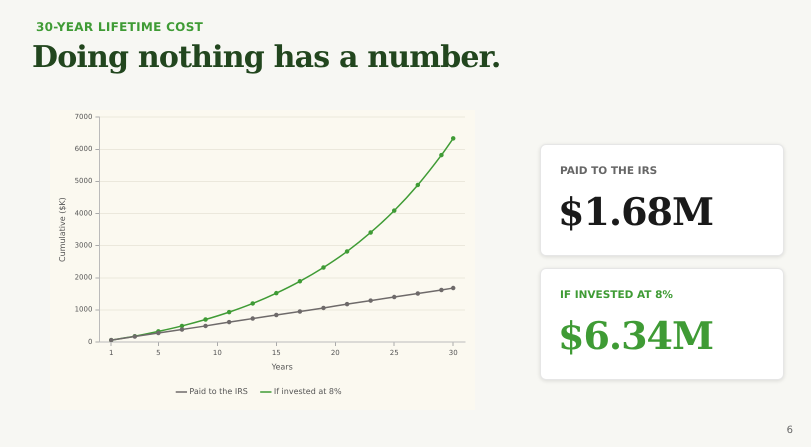 The width and height of the screenshot is (811, 447). I want to click on chart-title: Doing nothing has a number., so click(266, 57).